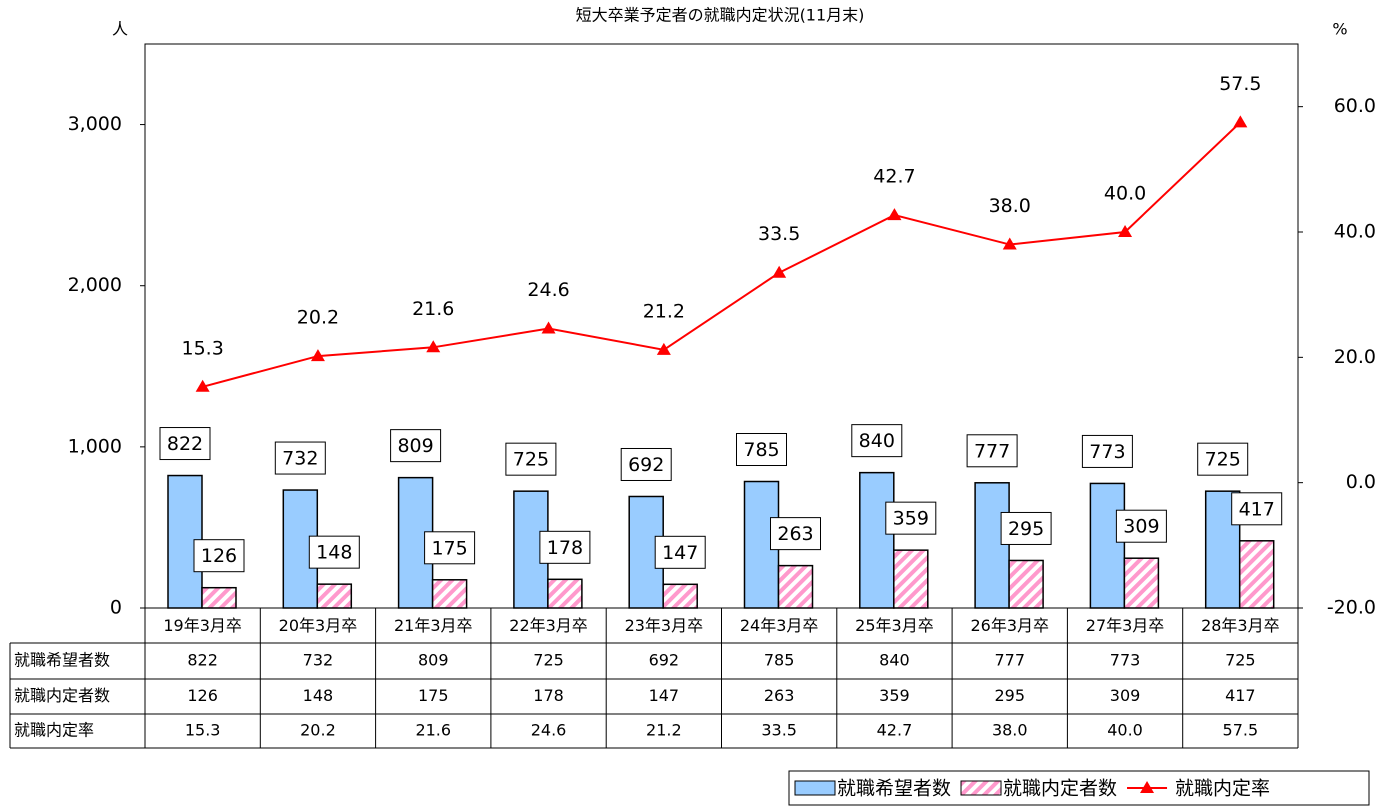 The image size is (1381, 811). I want to click on table-cell: 732, so click(318, 660).